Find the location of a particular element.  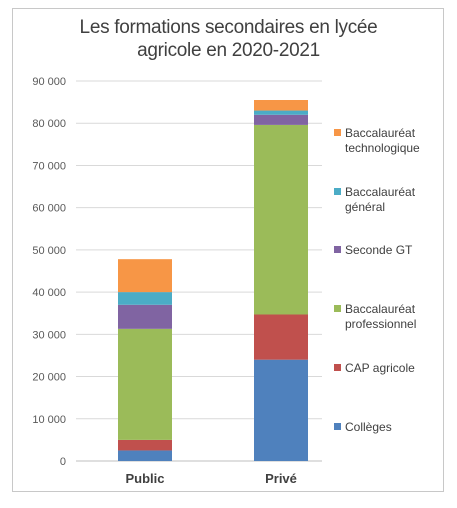

legend-label: Collèges is located at coordinates (368, 427).